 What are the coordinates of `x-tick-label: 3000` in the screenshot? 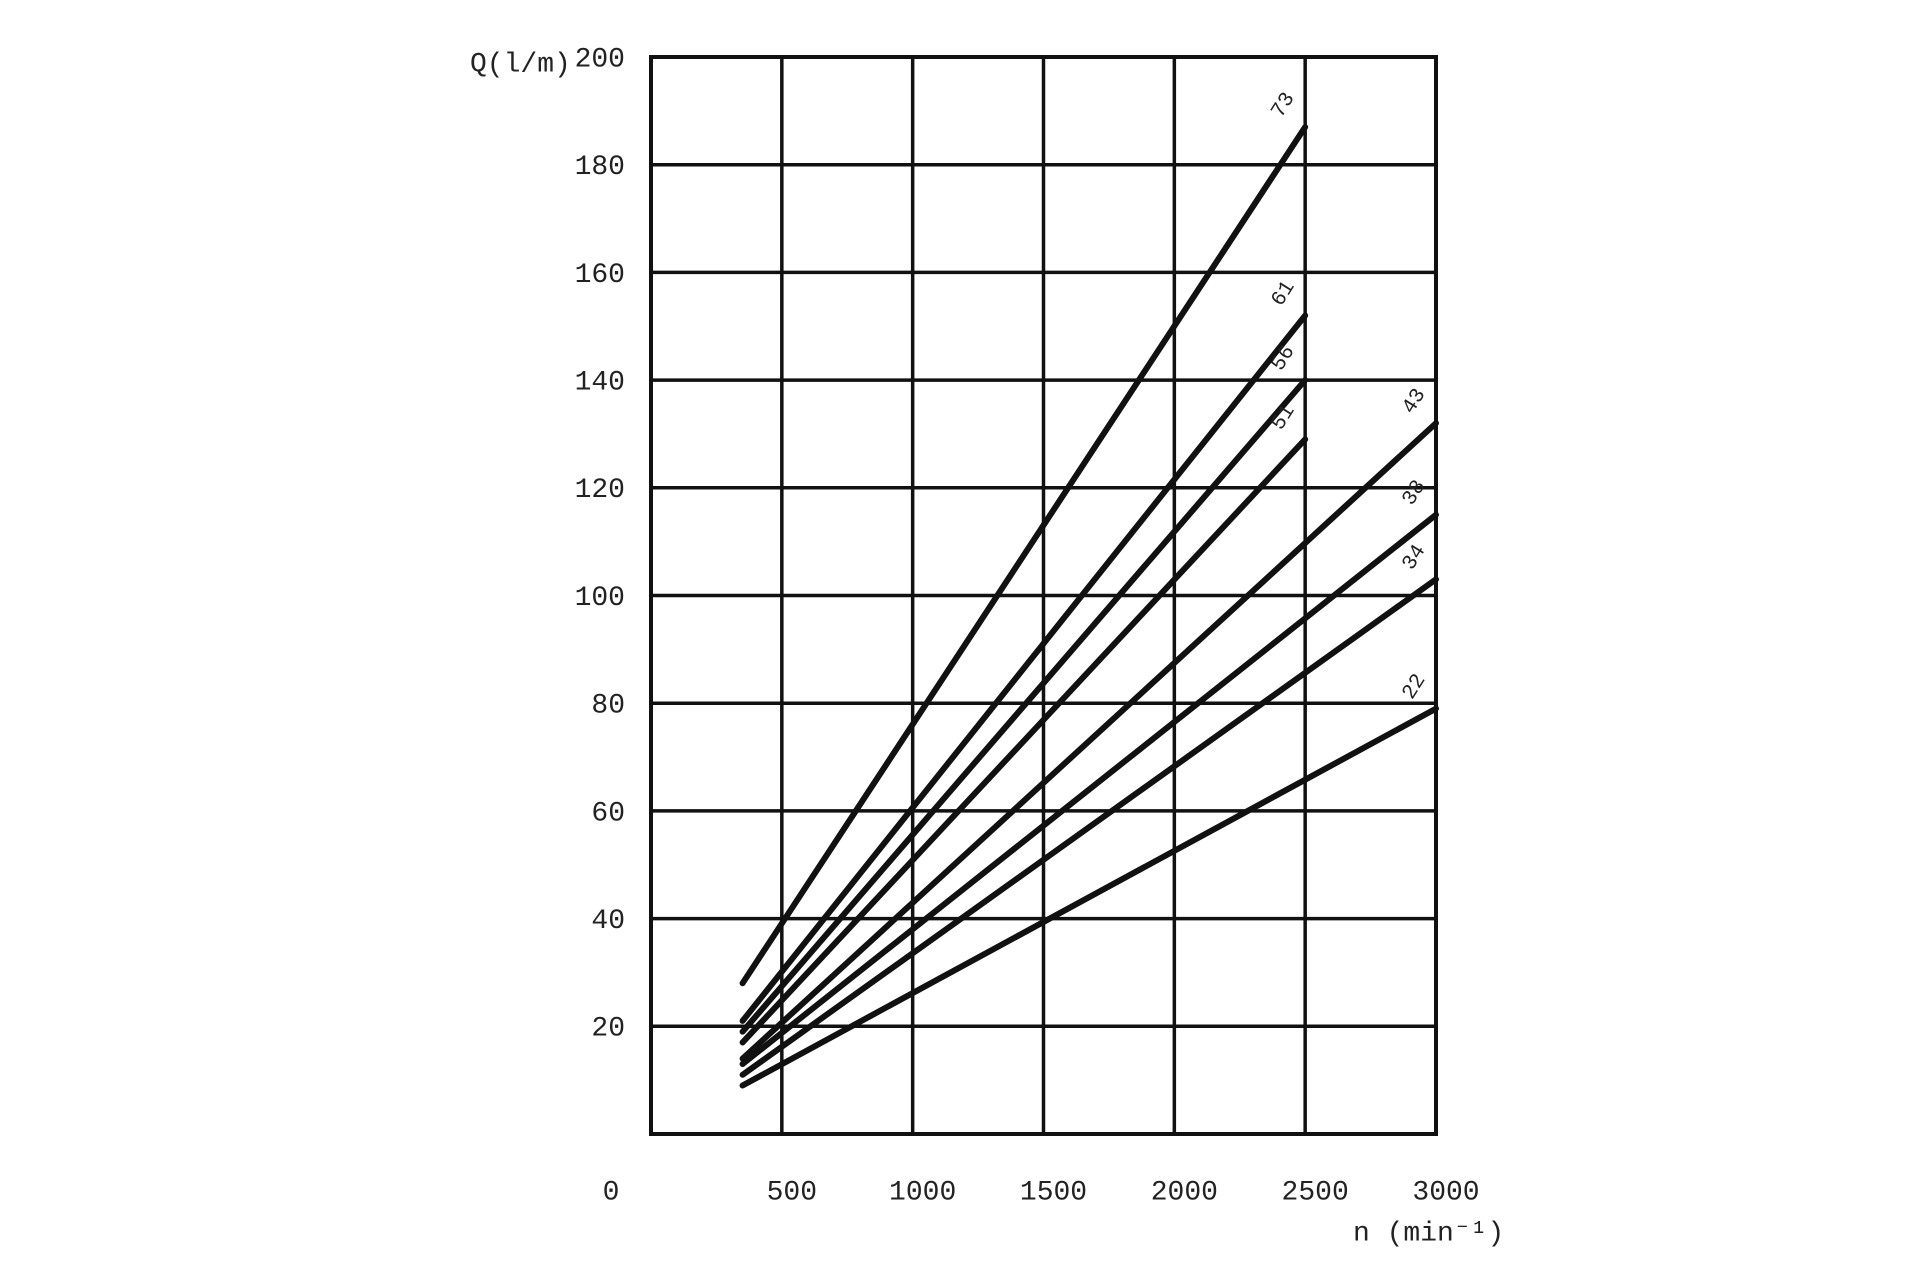 It's located at (1445, 1192).